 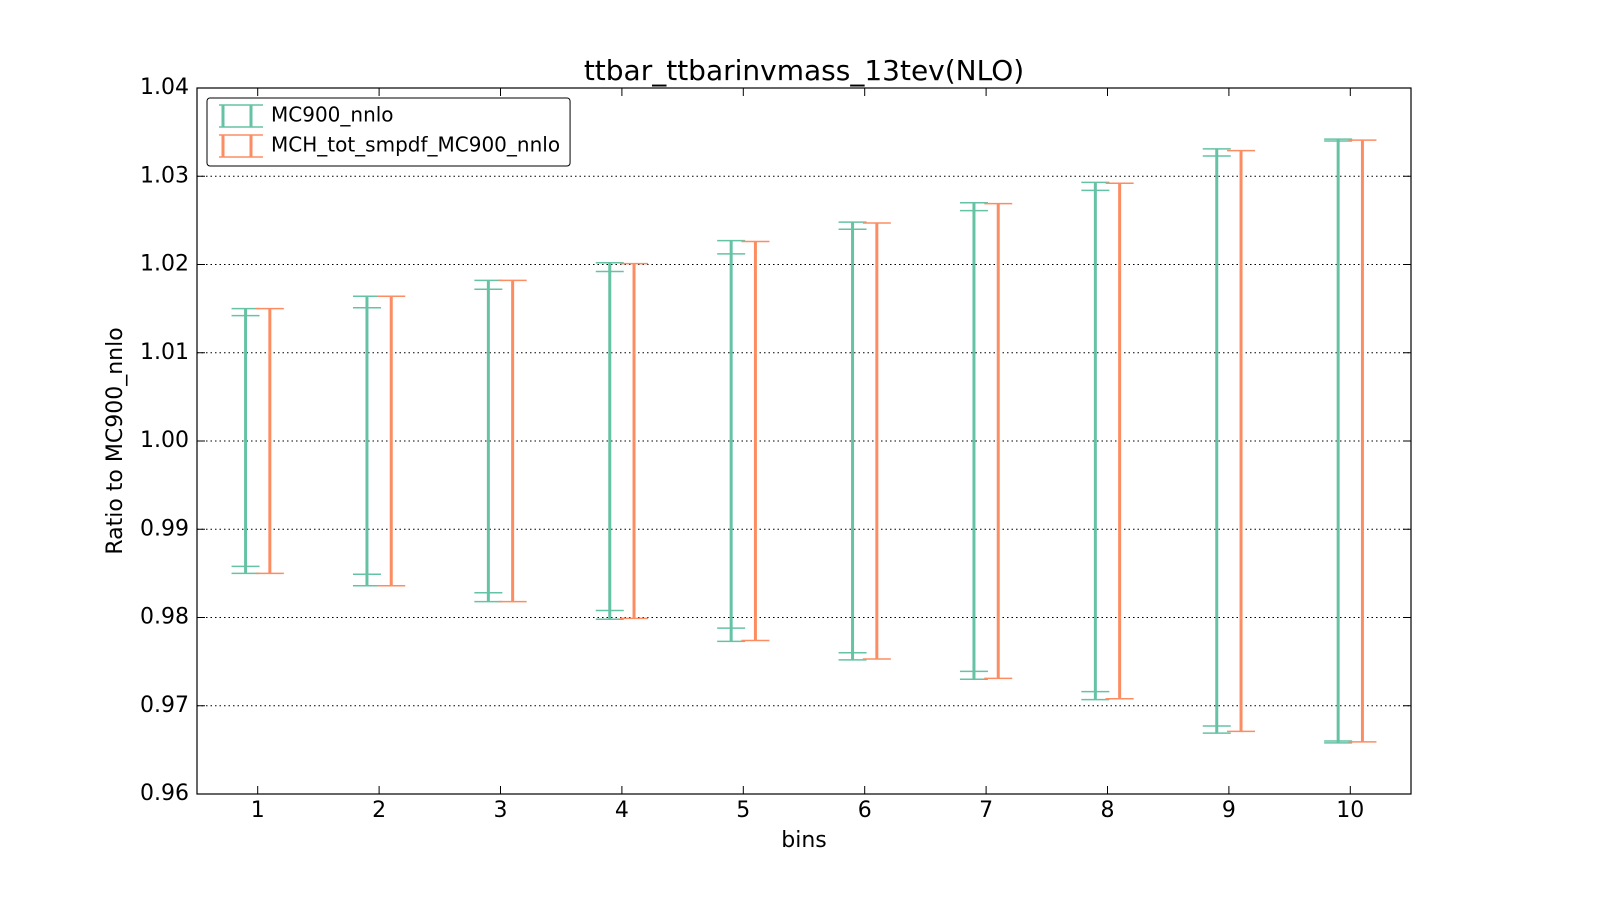 I want to click on y-tick-label: 1.04, so click(x=164, y=87).